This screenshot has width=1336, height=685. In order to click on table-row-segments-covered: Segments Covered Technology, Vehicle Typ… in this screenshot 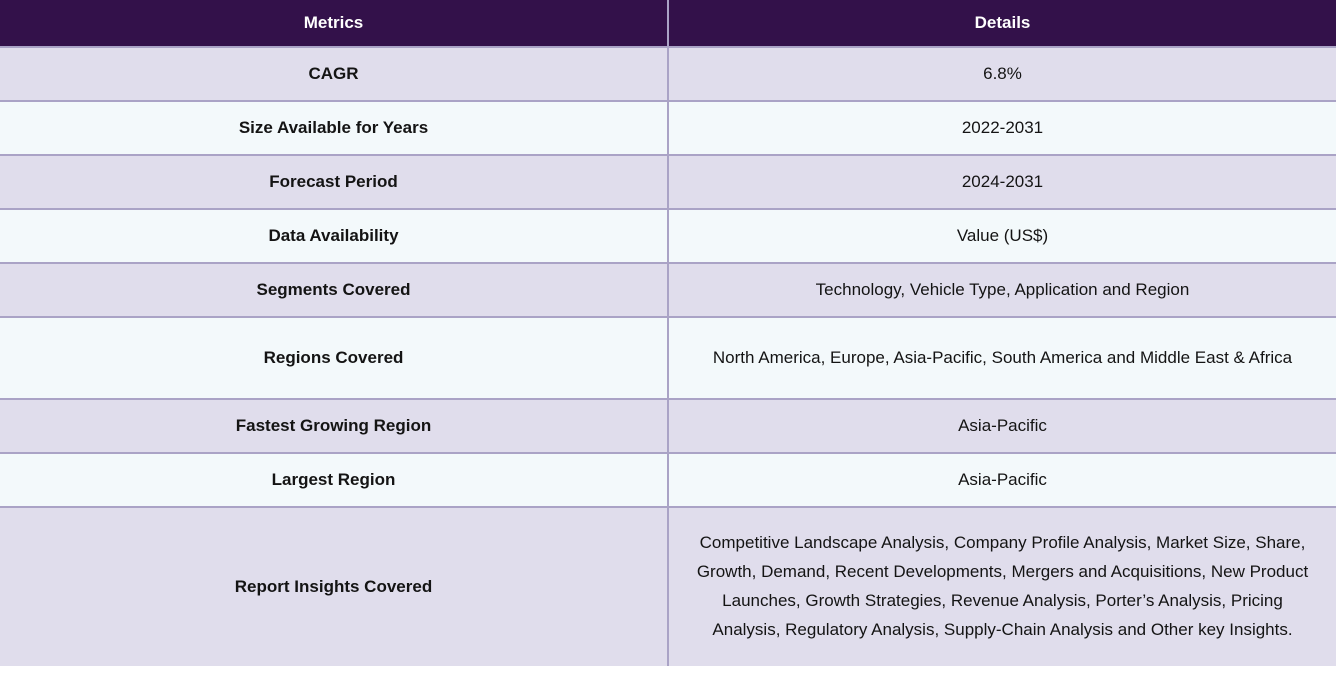, I will do `click(668, 289)`.